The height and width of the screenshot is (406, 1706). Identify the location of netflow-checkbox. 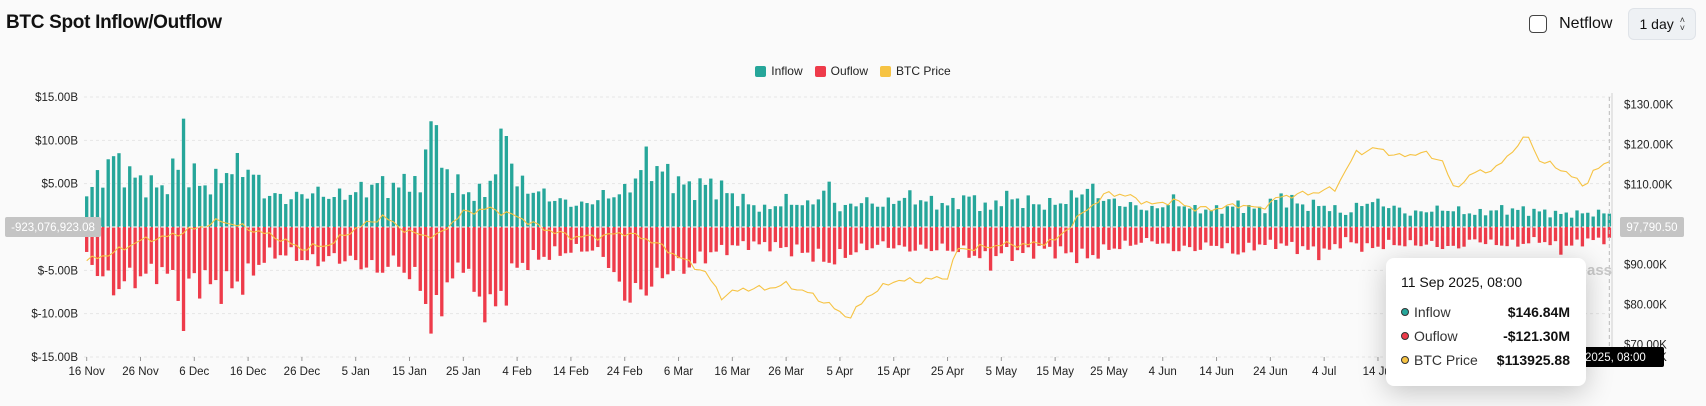
(1538, 24).